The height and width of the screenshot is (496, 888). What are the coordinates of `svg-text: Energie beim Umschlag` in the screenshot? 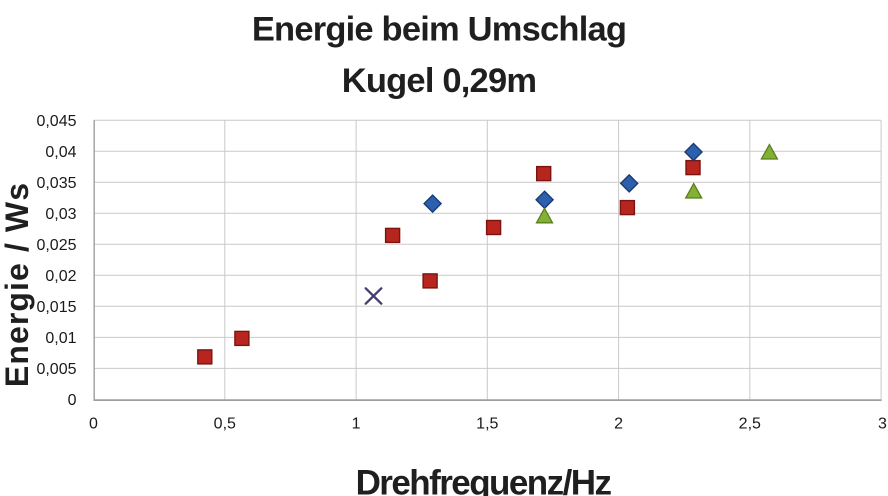 It's located at (439, 30).